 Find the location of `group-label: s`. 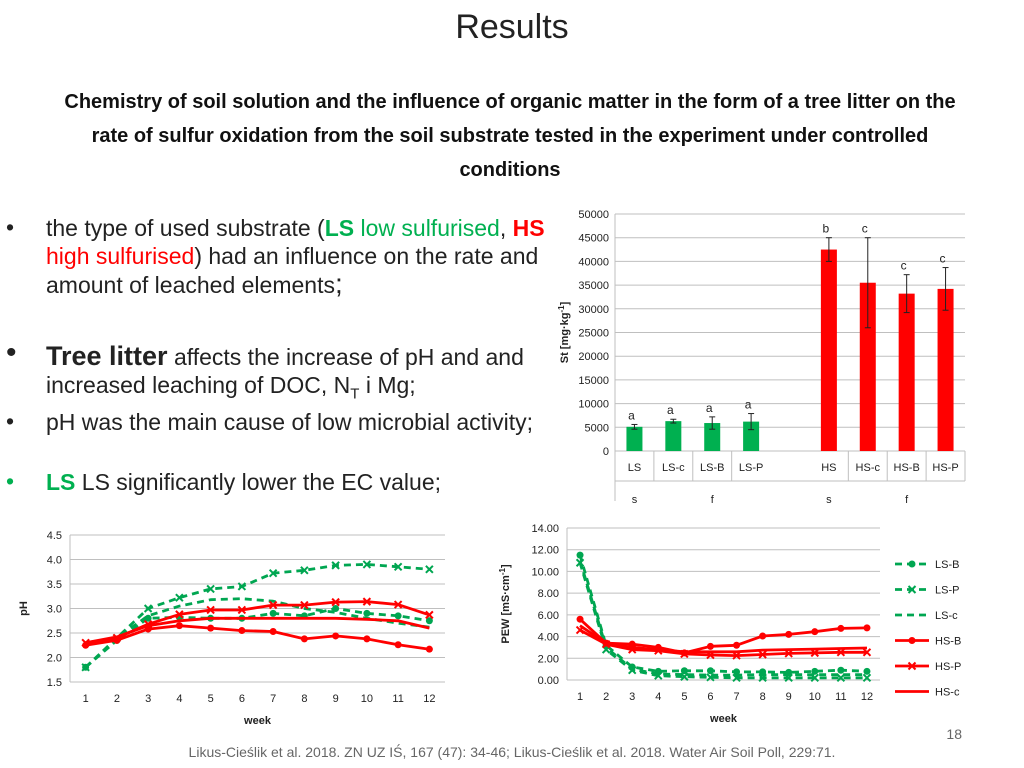

group-label: s is located at coordinates (635, 500).